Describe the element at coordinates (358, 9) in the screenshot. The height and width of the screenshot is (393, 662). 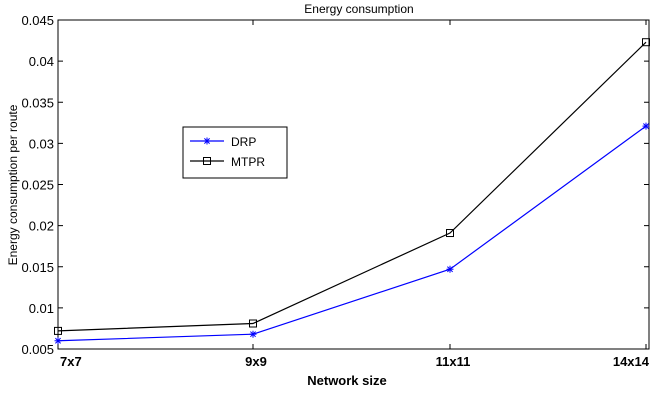
I see `chart-title: Energy consumption` at that location.